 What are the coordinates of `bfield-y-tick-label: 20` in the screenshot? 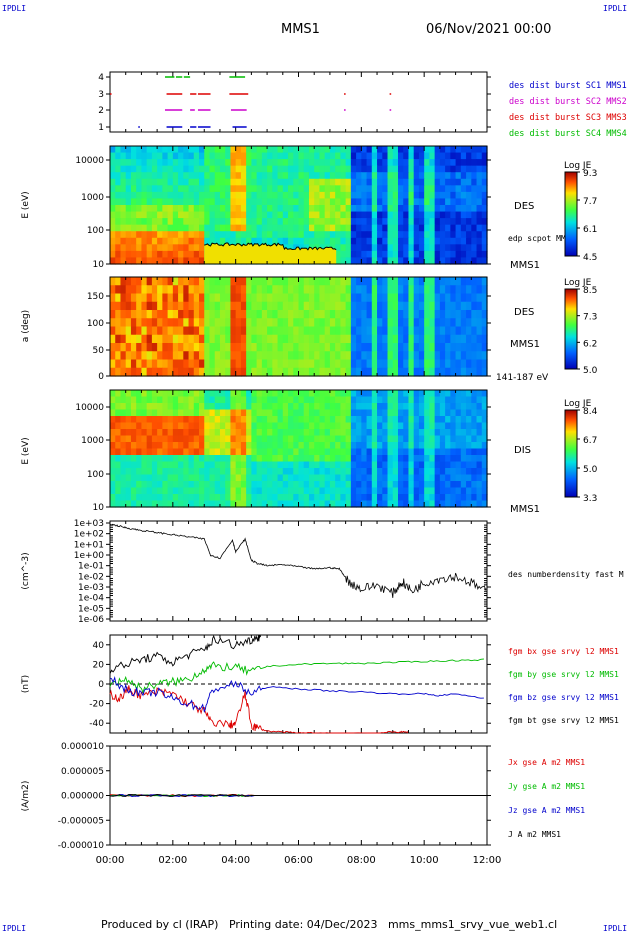 It's located at (99, 665).